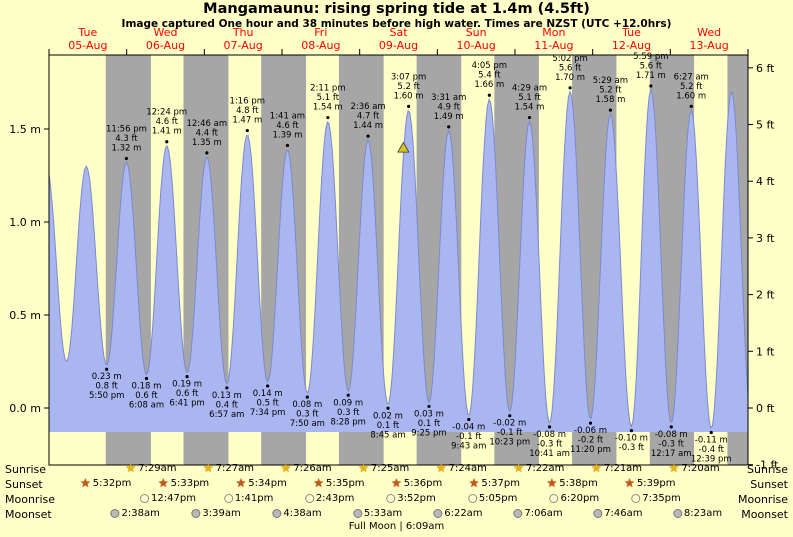 This screenshot has height=537, width=793. Describe the element at coordinates (765, 238) in the screenshot. I see `y-axis-right-label: 3 ft` at that location.